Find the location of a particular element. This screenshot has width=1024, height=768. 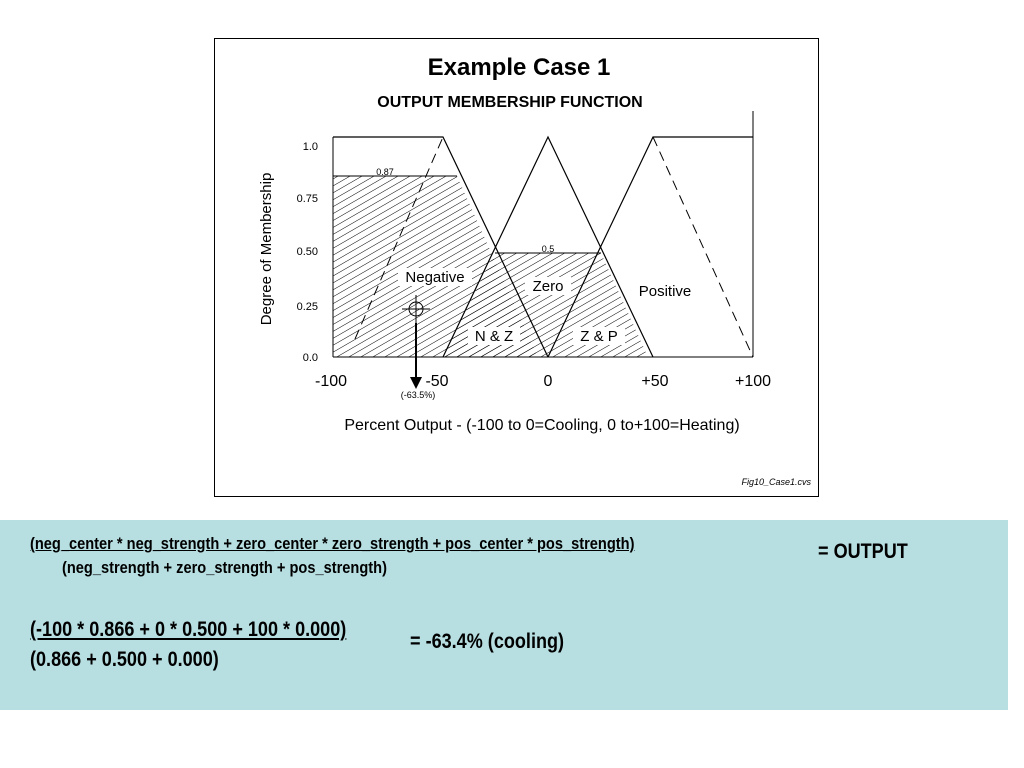

n-and-z-label: N & Z is located at coordinates (494, 336).